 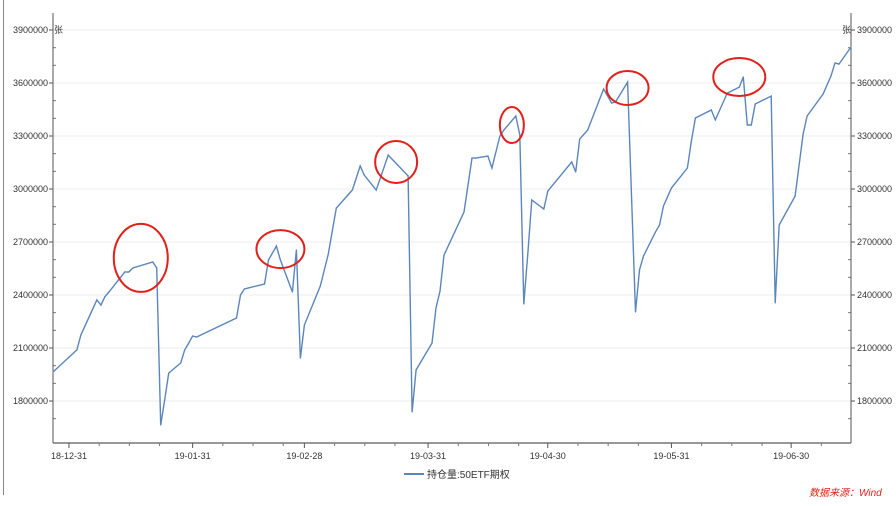 I want to click on data-source: 数据来源：Wind, so click(x=845, y=493).